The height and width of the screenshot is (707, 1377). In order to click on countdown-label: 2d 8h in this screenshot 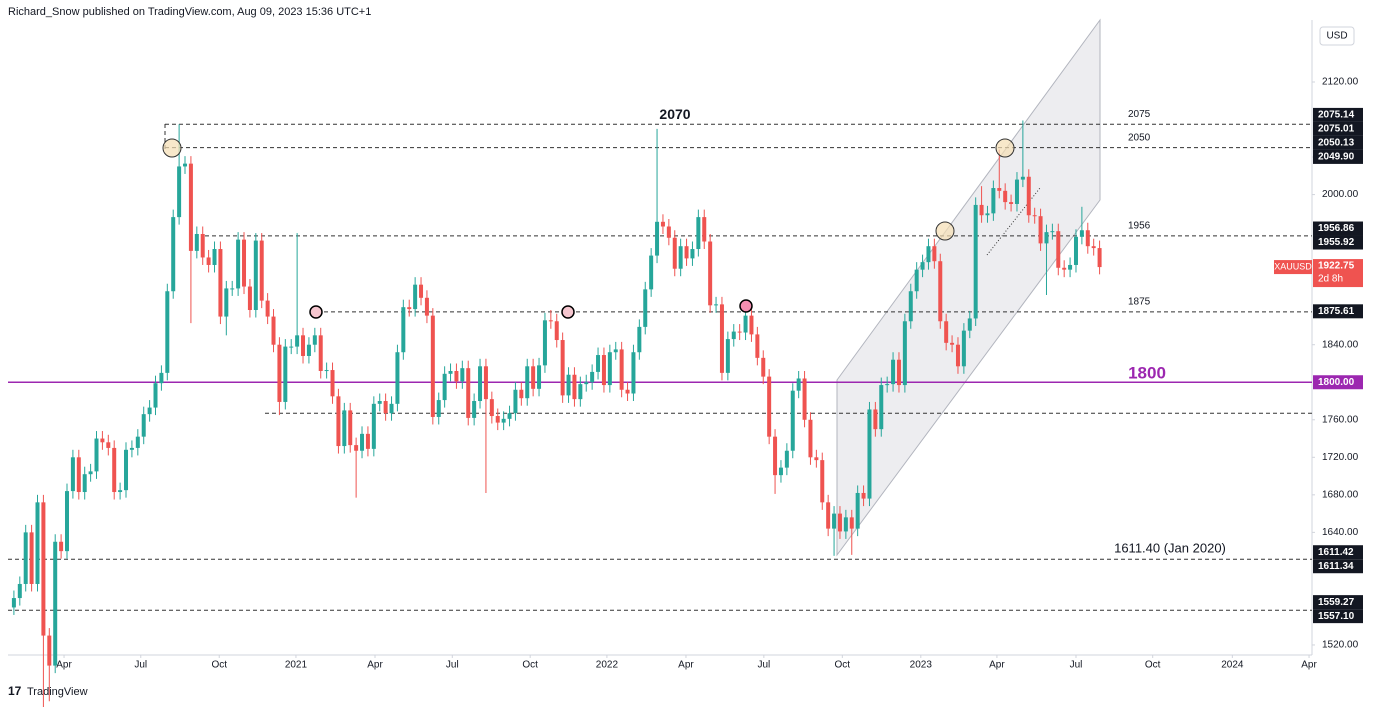, I will do `click(1330, 279)`.